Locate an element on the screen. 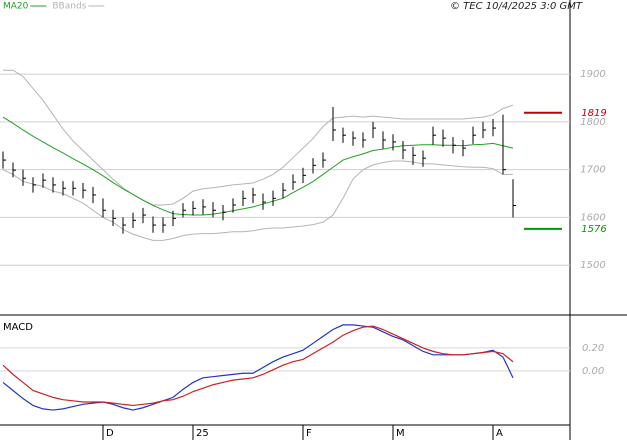 The image size is (627, 440). y-tick-label: 1800 is located at coordinates (592, 122).